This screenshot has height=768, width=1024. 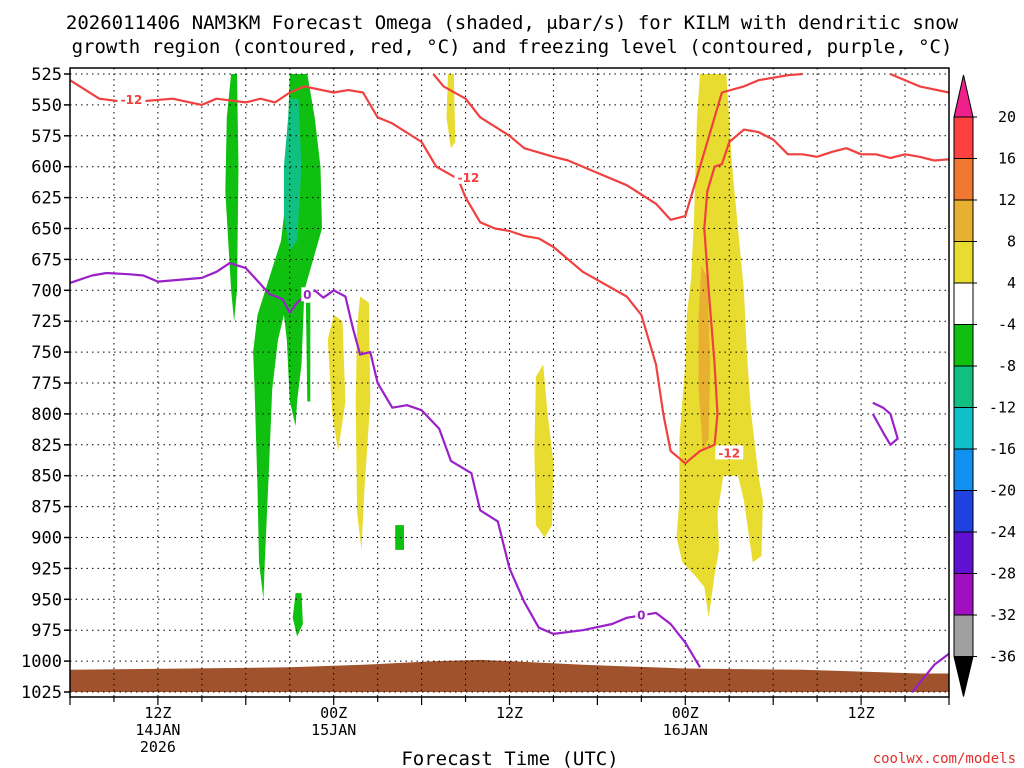 I want to click on y-tick-label-975: 975, so click(x=46, y=631).